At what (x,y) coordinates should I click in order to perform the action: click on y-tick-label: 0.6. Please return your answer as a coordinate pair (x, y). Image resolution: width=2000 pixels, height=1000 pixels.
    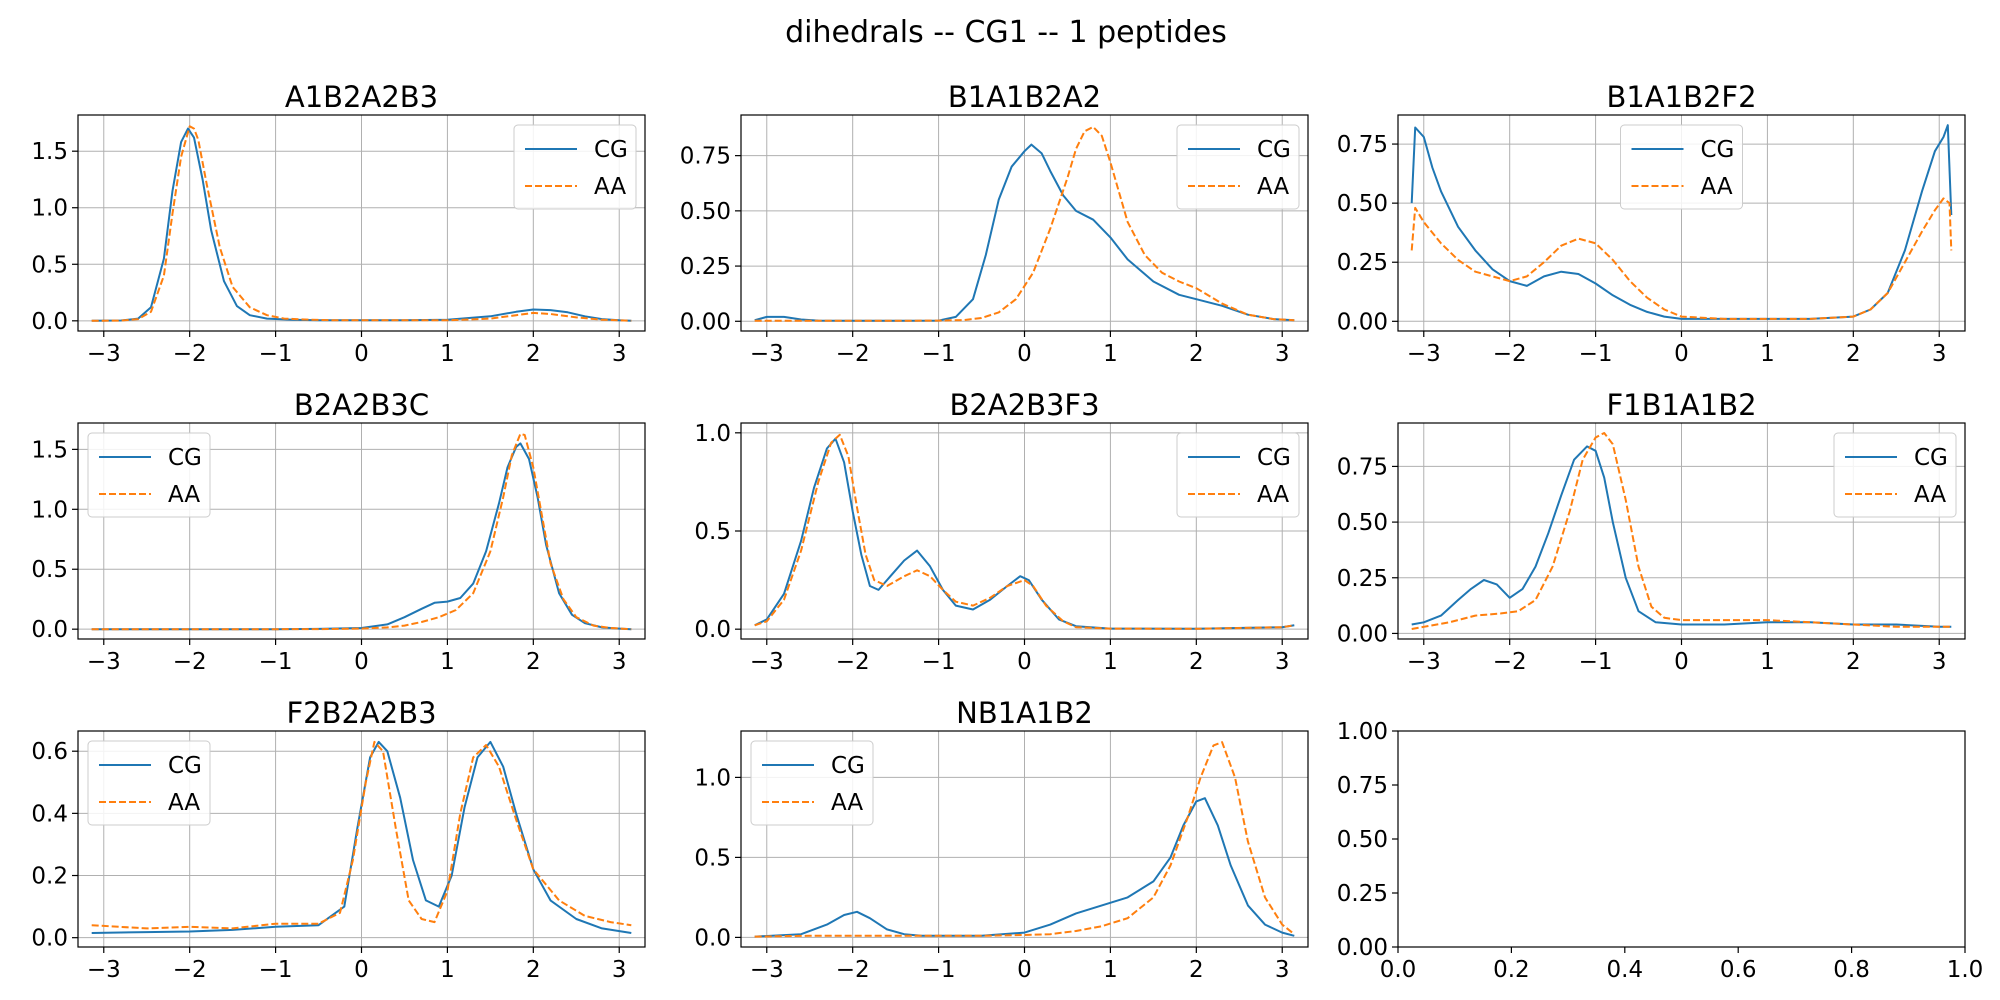
    Looking at the image, I should click on (49, 752).